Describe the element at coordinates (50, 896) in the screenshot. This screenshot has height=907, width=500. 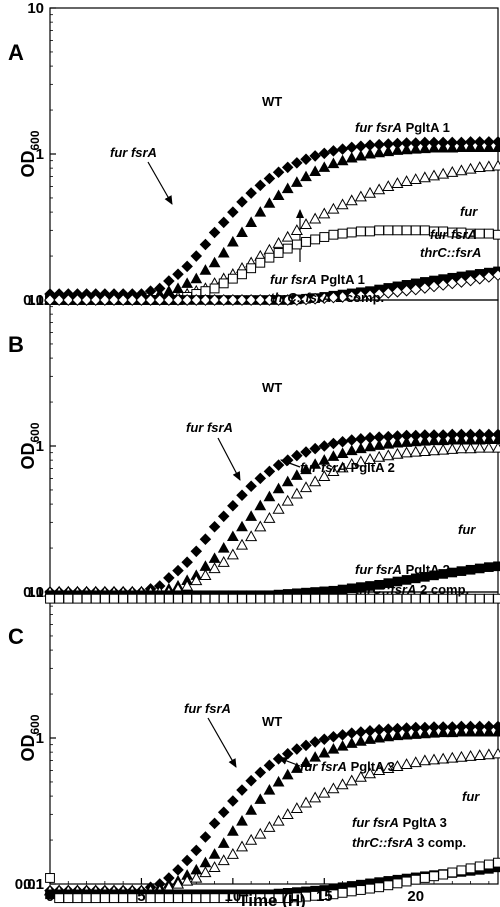
I see `x-tick-label: 0` at that location.